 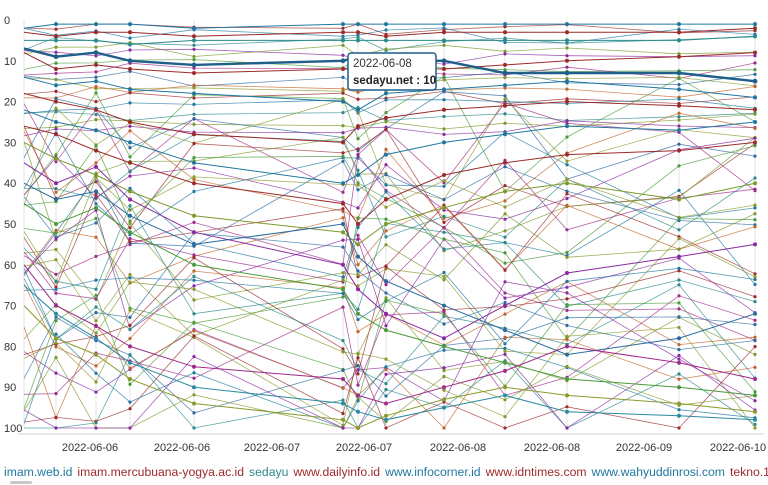 What do you see at coordinates (161, 472) in the screenshot?
I see `legend-item-1: imam.mercubuana-yogya.ac.id` at bounding box center [161, 472].